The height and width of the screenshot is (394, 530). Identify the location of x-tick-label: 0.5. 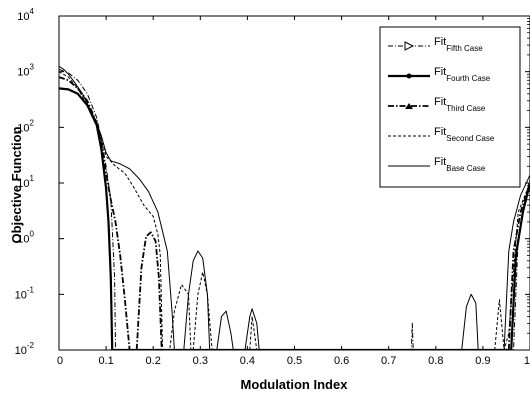
(294, 361).